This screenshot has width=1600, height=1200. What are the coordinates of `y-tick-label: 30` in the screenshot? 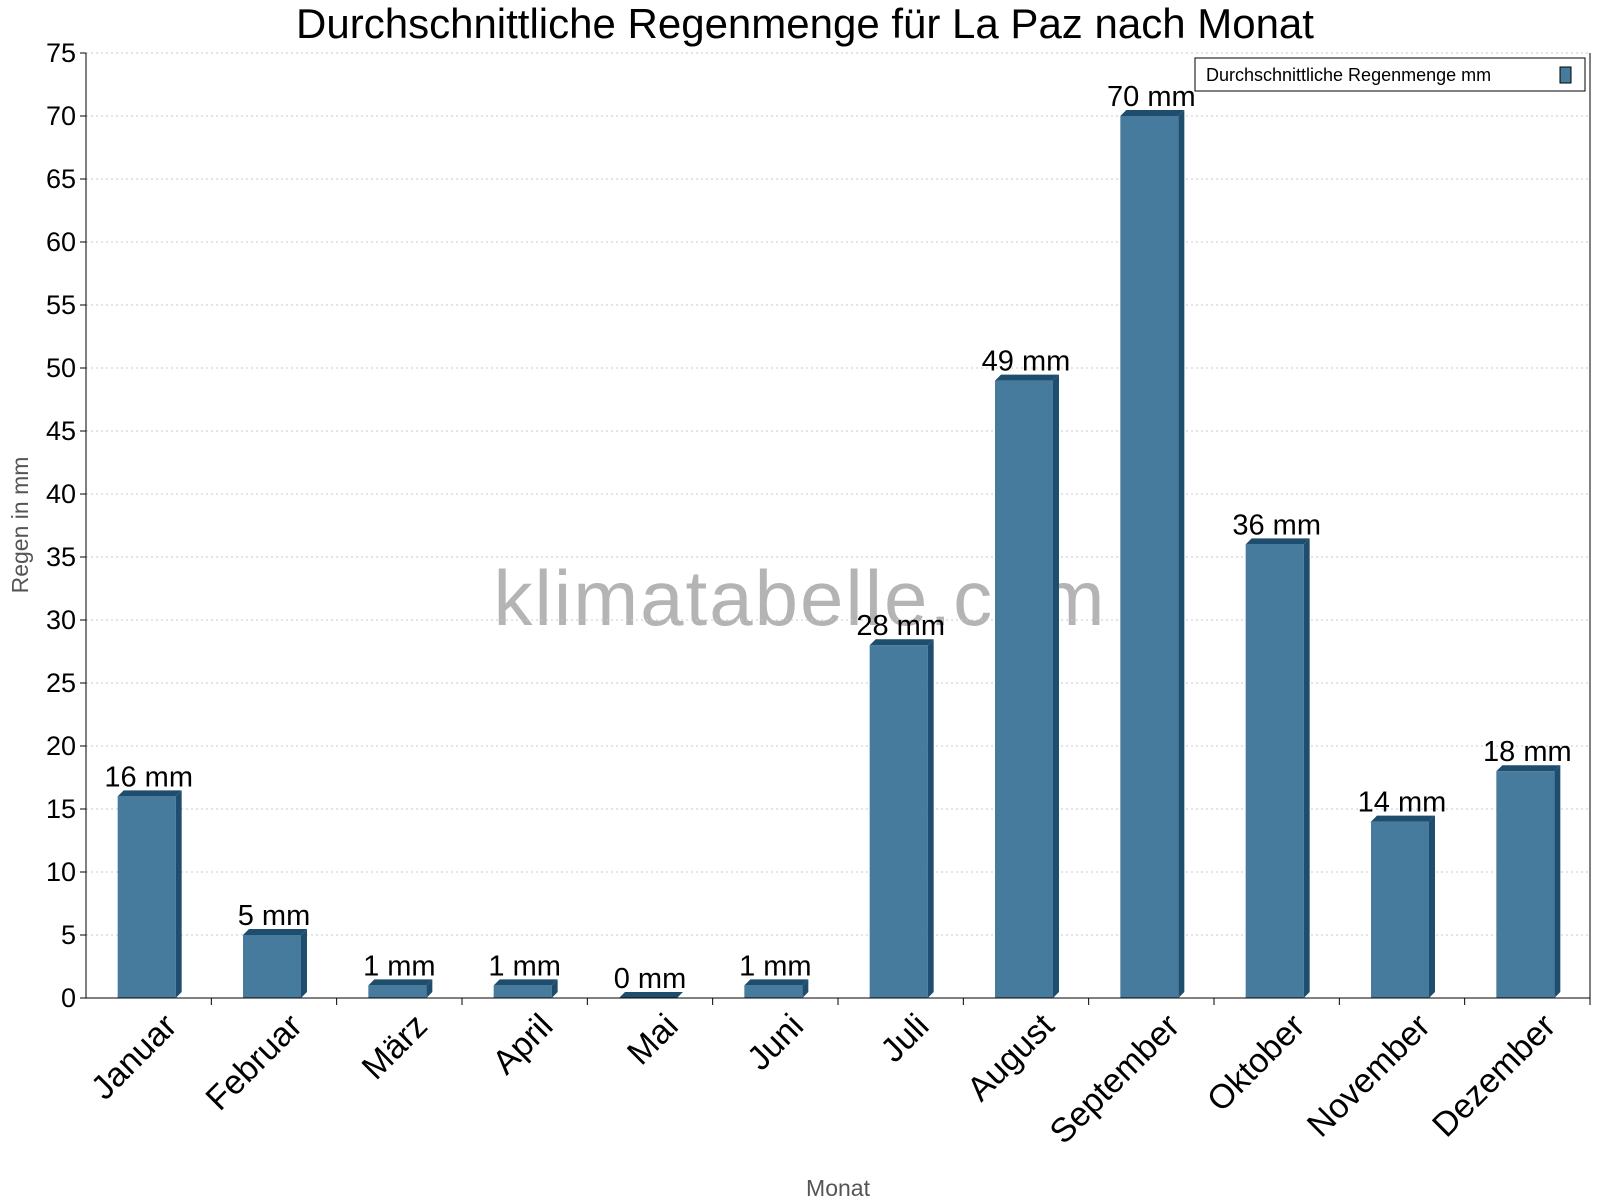 It's located at (61, 620).